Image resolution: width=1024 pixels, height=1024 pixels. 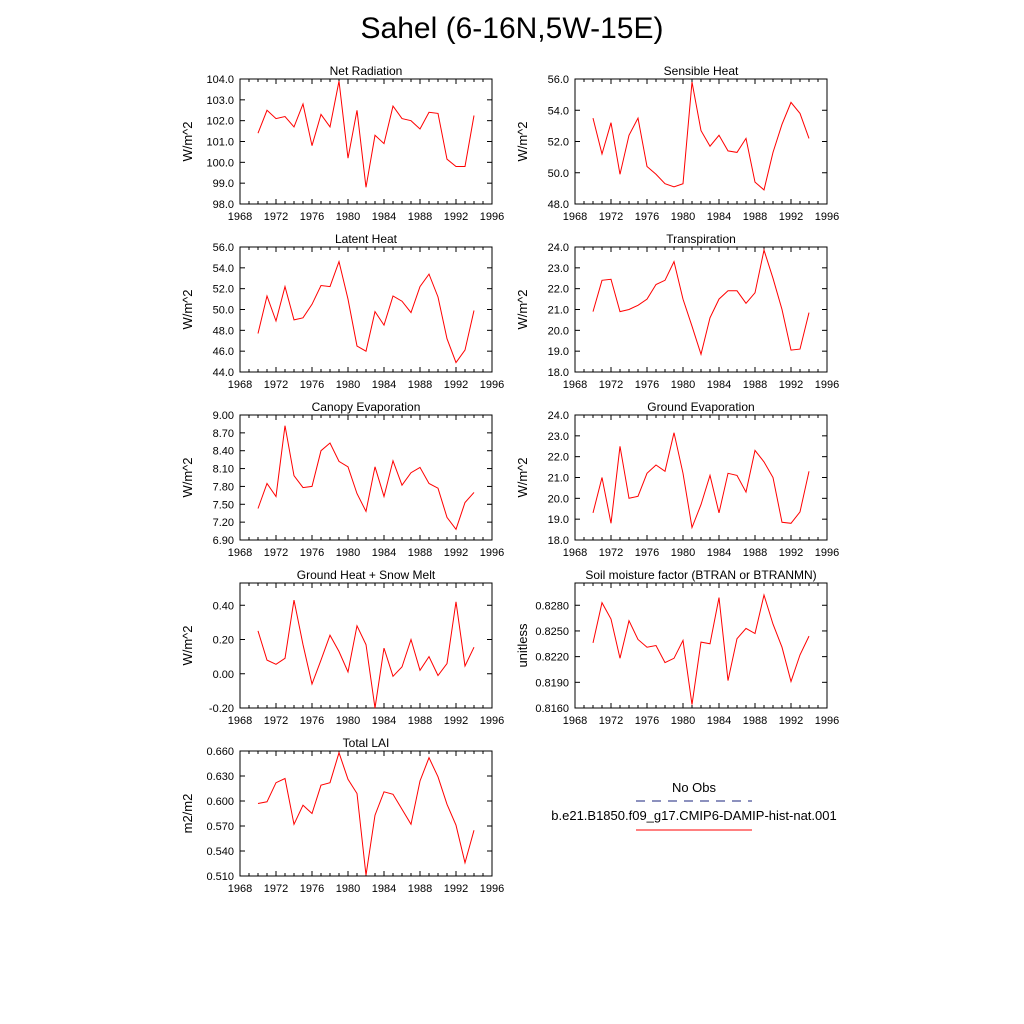 I want to click on panel-5-ytick-label: 8.40, so click(x=223, y=452).